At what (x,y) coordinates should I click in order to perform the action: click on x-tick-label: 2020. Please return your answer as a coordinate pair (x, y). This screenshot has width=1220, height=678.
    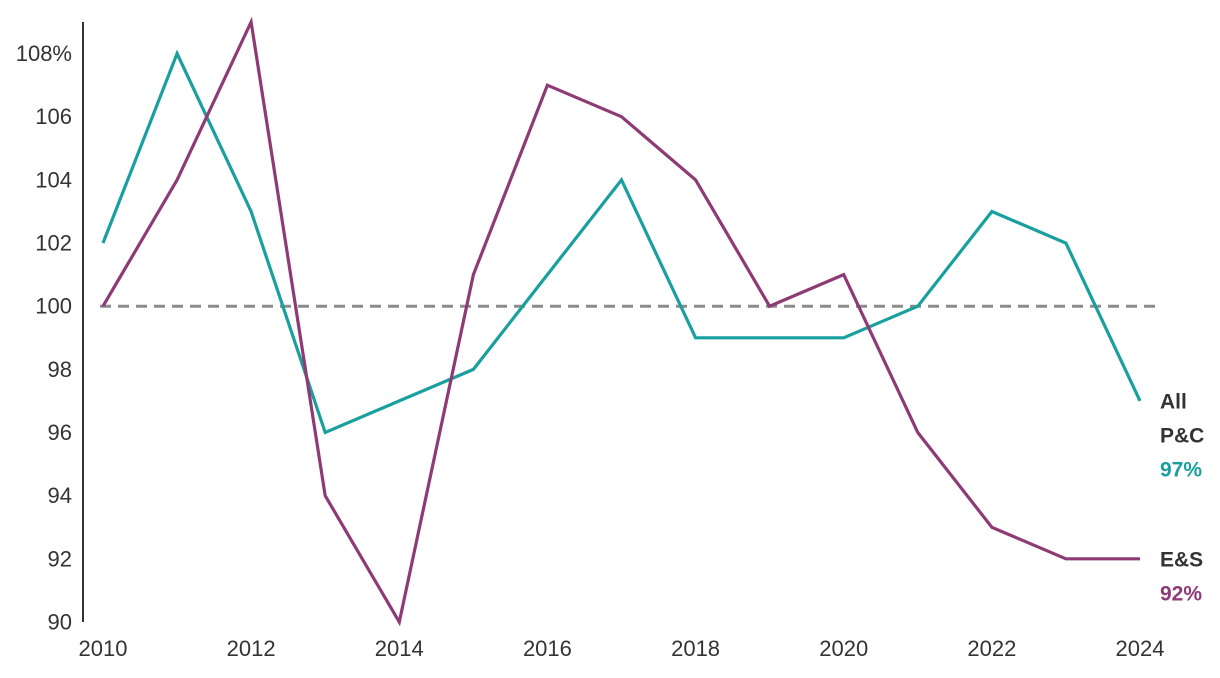
    Looking at the image, I should click on (843, 648).